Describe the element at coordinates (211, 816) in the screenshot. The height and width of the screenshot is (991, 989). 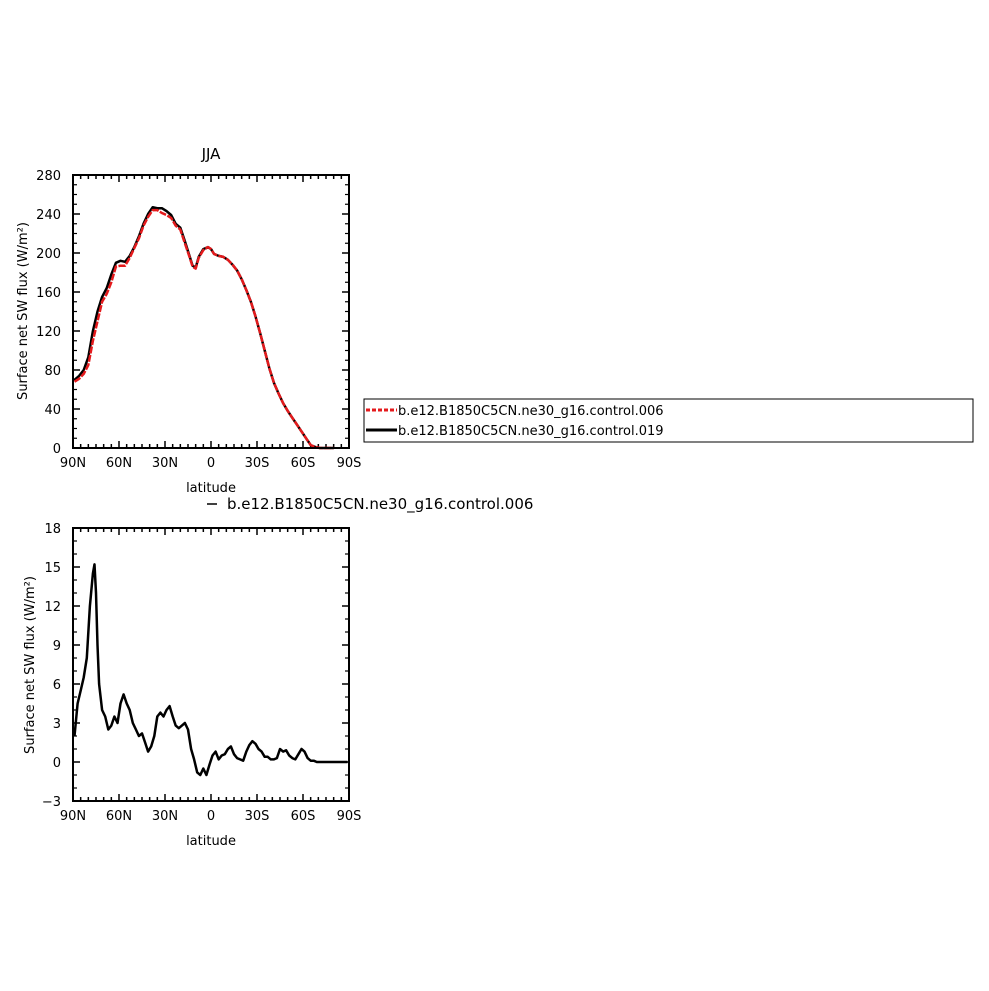
I see `bottom-x-tick-label: 0` at that location.